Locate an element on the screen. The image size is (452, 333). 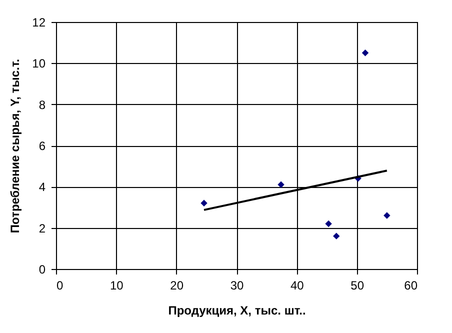
x-tick-label: 10 is located at coordinates (117, 285).